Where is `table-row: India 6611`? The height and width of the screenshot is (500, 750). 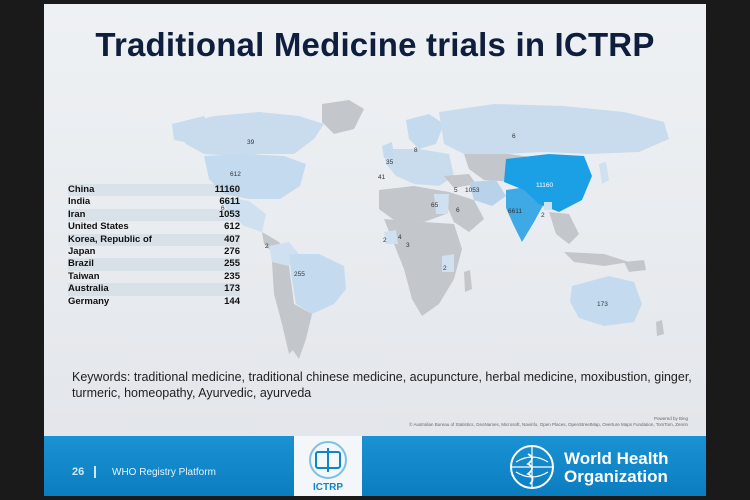 table-row: India 6611 is located at coordinates (154, 202).